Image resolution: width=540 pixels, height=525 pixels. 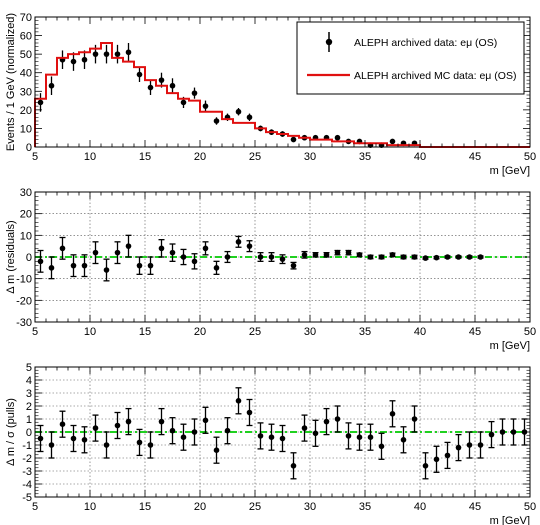 I want to click on y-tick-label: 30, so click(x=26, y=193).